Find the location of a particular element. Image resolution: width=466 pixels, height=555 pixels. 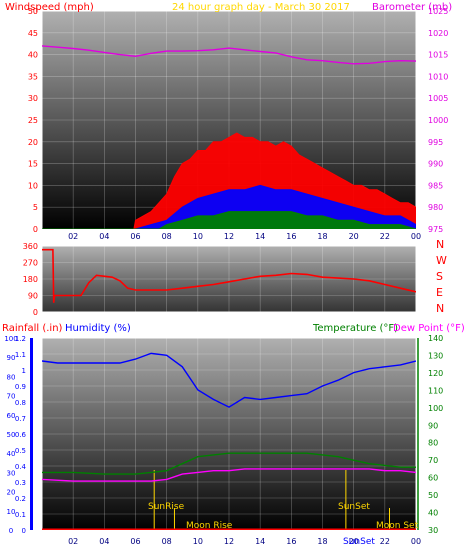

humidity-tick-label: 0 is located at coordinates (11, 531).